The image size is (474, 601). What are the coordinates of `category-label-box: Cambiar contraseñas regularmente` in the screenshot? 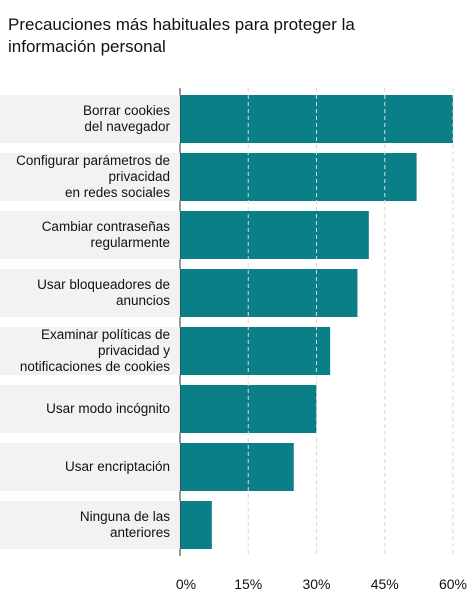 It's located at (90, 235).